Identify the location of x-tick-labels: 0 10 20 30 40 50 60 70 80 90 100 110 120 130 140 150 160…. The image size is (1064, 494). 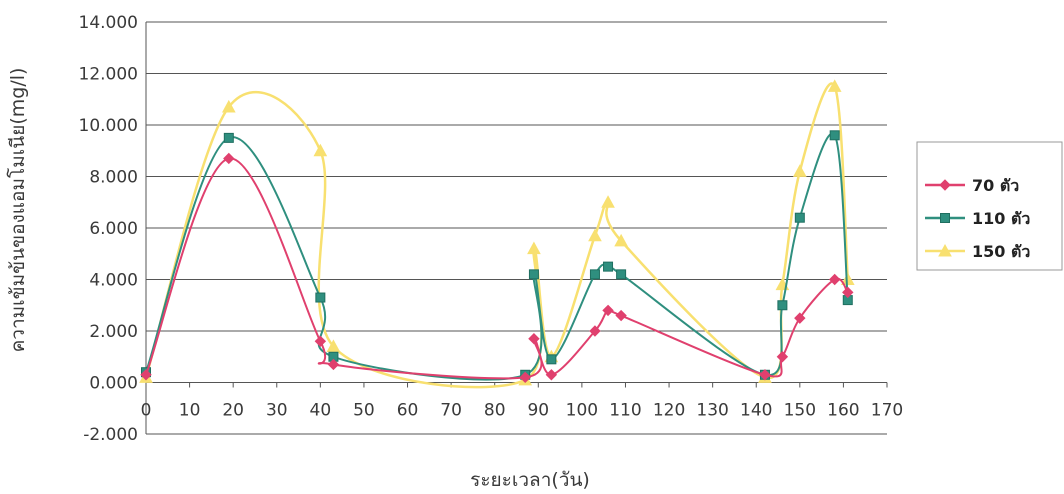
(522, 411).